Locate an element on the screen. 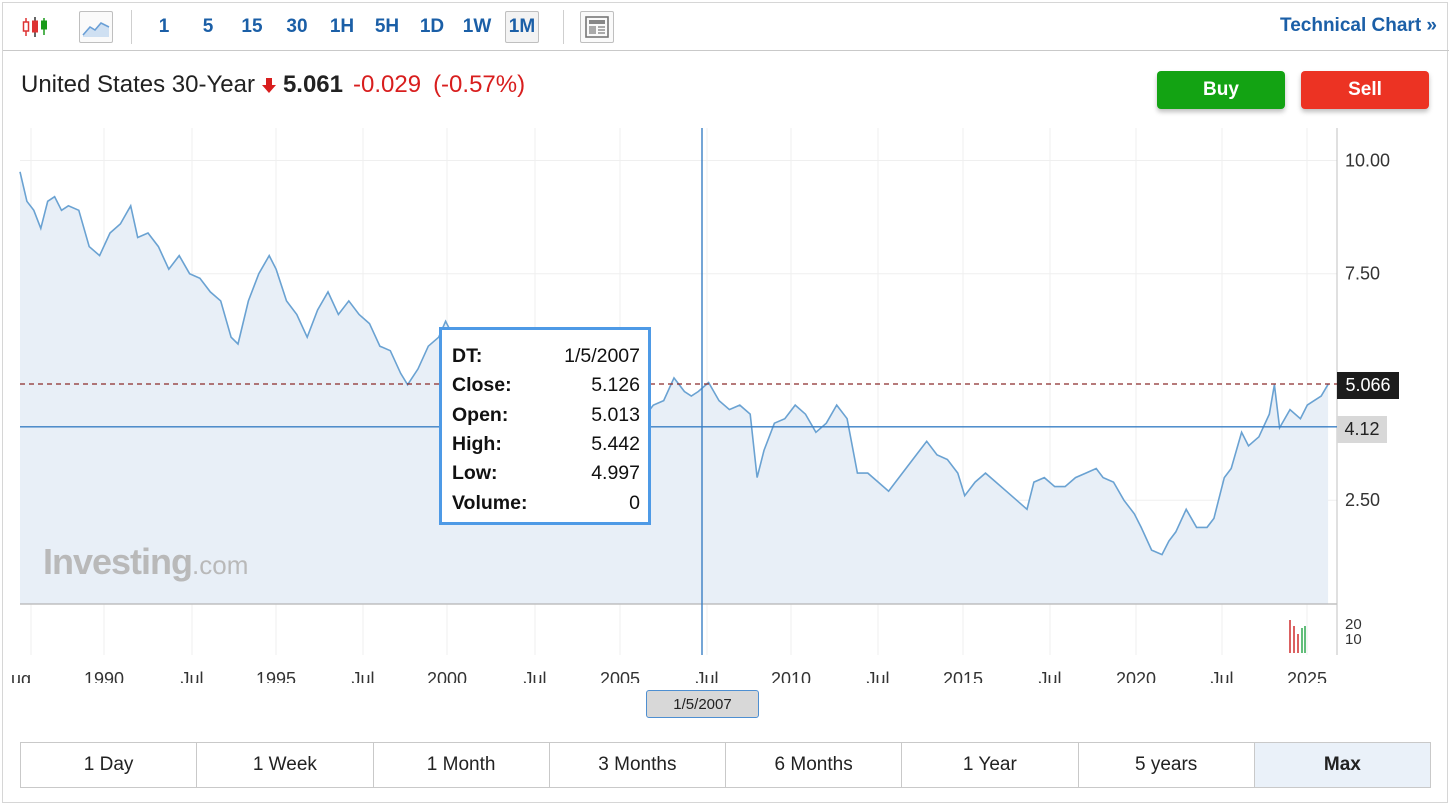 The image size is (1456, 810). timeframe-1: 1 is located at coordinates (164, 26).